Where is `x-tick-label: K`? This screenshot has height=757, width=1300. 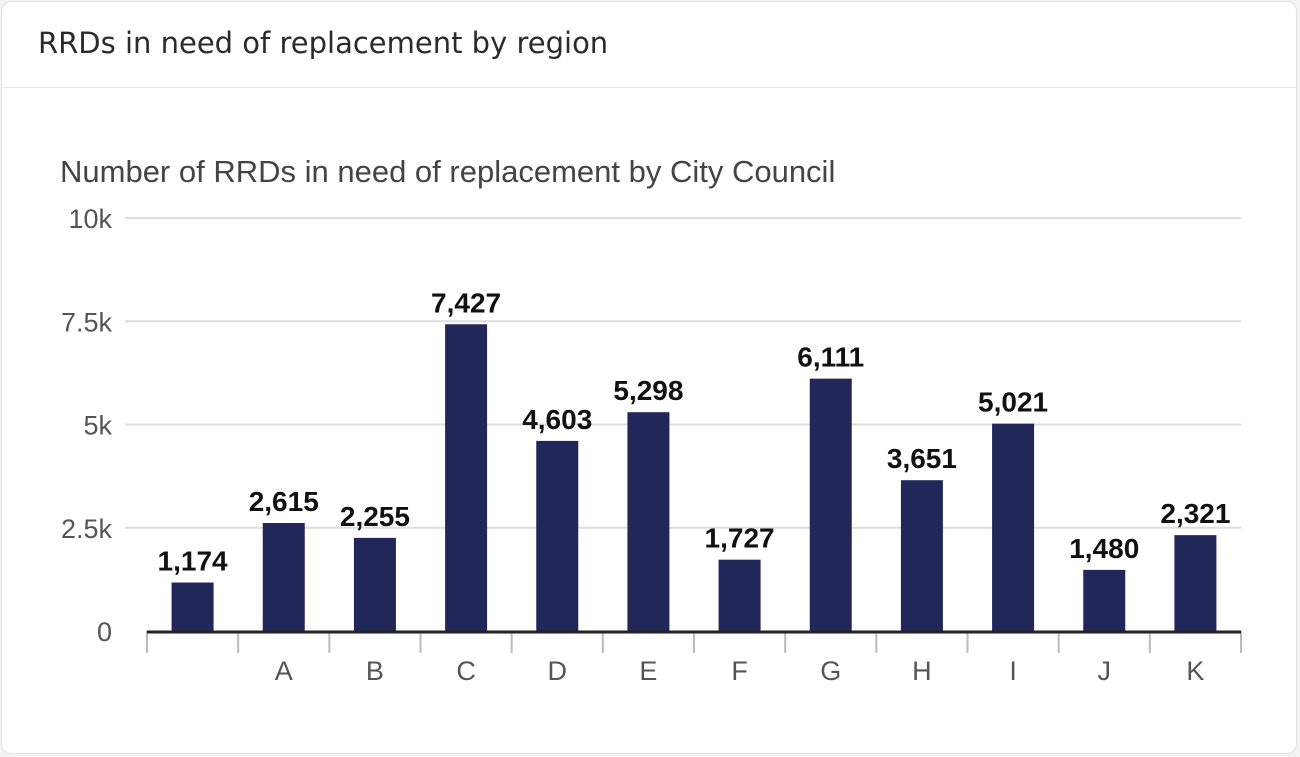 x-tick-label: K is located at coordinates (1195, 671).